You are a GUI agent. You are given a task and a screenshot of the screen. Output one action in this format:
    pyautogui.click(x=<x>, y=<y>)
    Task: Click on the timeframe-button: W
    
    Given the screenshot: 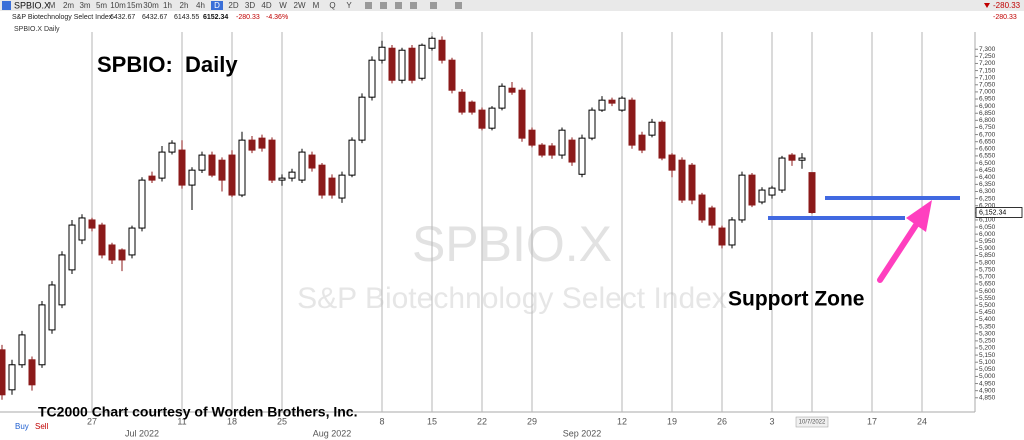 What is the action you would take?
    pyautogui.click(x=283, y=5)
    